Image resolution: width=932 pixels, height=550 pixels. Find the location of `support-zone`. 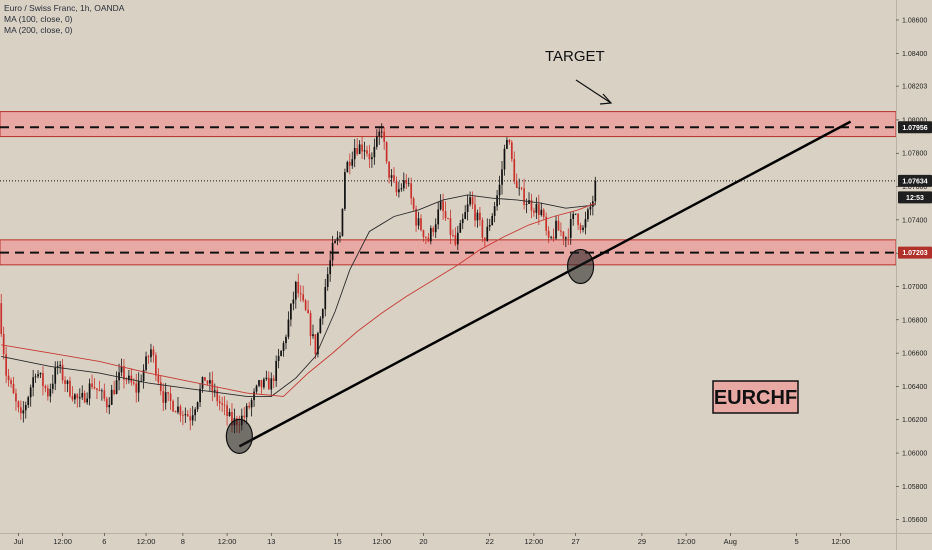

support-zone is located at coordinates (448, 252).